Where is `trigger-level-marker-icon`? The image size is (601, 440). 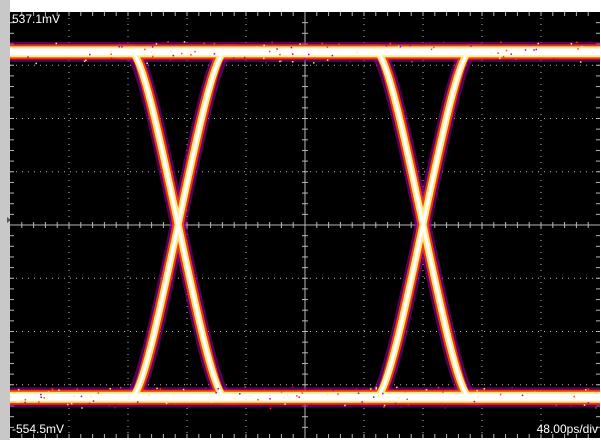 trigger-level-marker-icon is located at coordinates (9, 220).